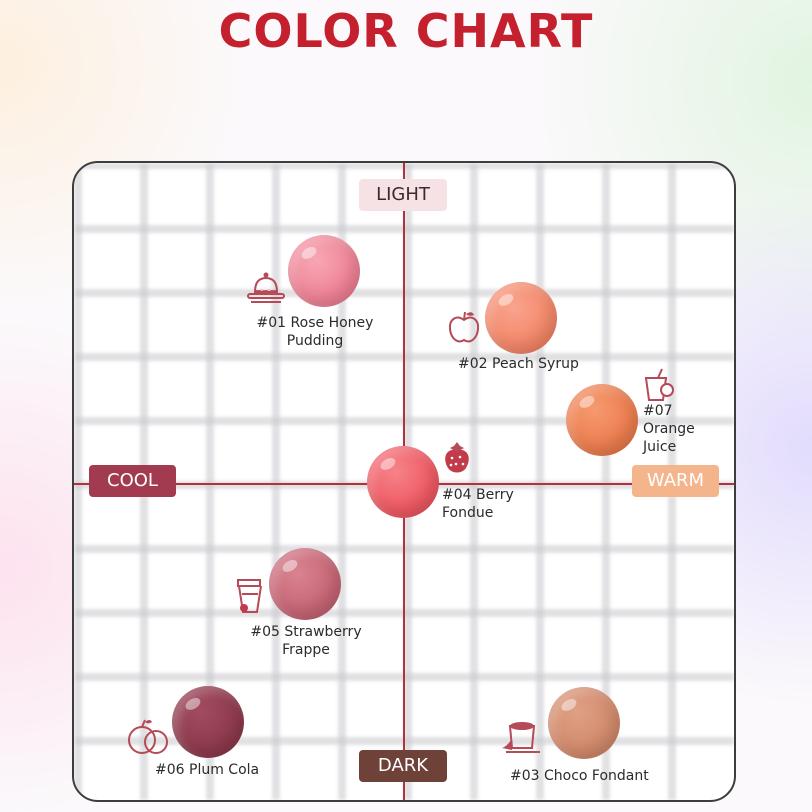 The image size is (812, 812). What do you see at coordinates (315, 341) in the screenshot?
I see `swatch-01-name-line2: Pudding` at bounding box center [315, 341].